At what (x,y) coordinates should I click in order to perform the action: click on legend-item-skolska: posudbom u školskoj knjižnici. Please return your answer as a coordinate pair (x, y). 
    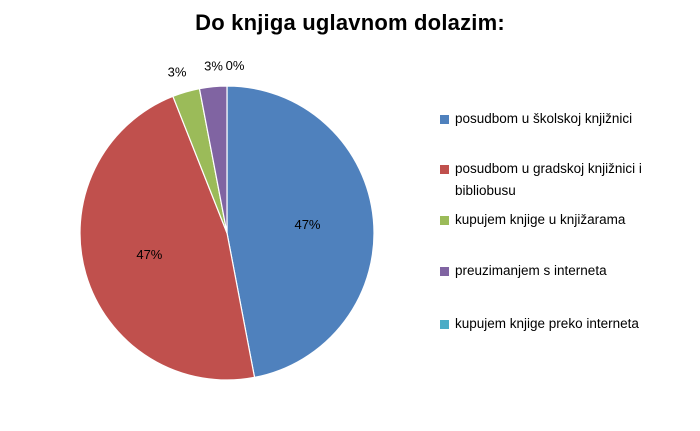
    Looking at the image, I should click on (567, 119).